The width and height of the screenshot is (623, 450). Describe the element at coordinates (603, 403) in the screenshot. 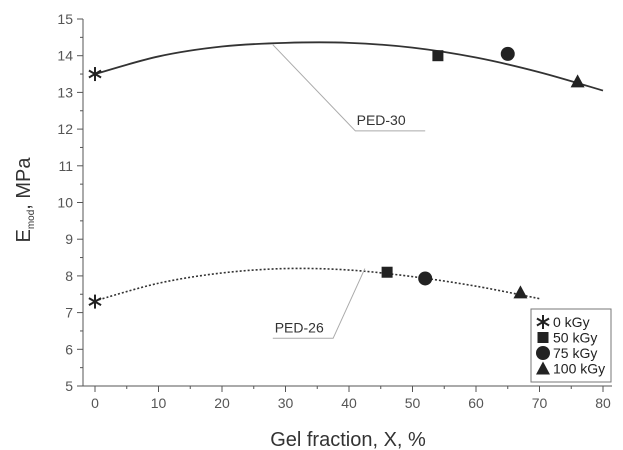

I see `x-tick-label: 80` at that location.